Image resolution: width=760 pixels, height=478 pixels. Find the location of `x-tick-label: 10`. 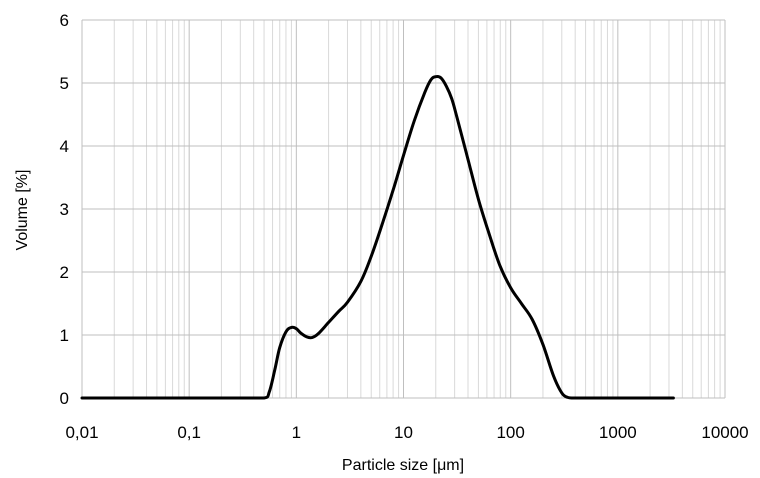

x-tick-label: 10 is located at coordinates (403, 432).